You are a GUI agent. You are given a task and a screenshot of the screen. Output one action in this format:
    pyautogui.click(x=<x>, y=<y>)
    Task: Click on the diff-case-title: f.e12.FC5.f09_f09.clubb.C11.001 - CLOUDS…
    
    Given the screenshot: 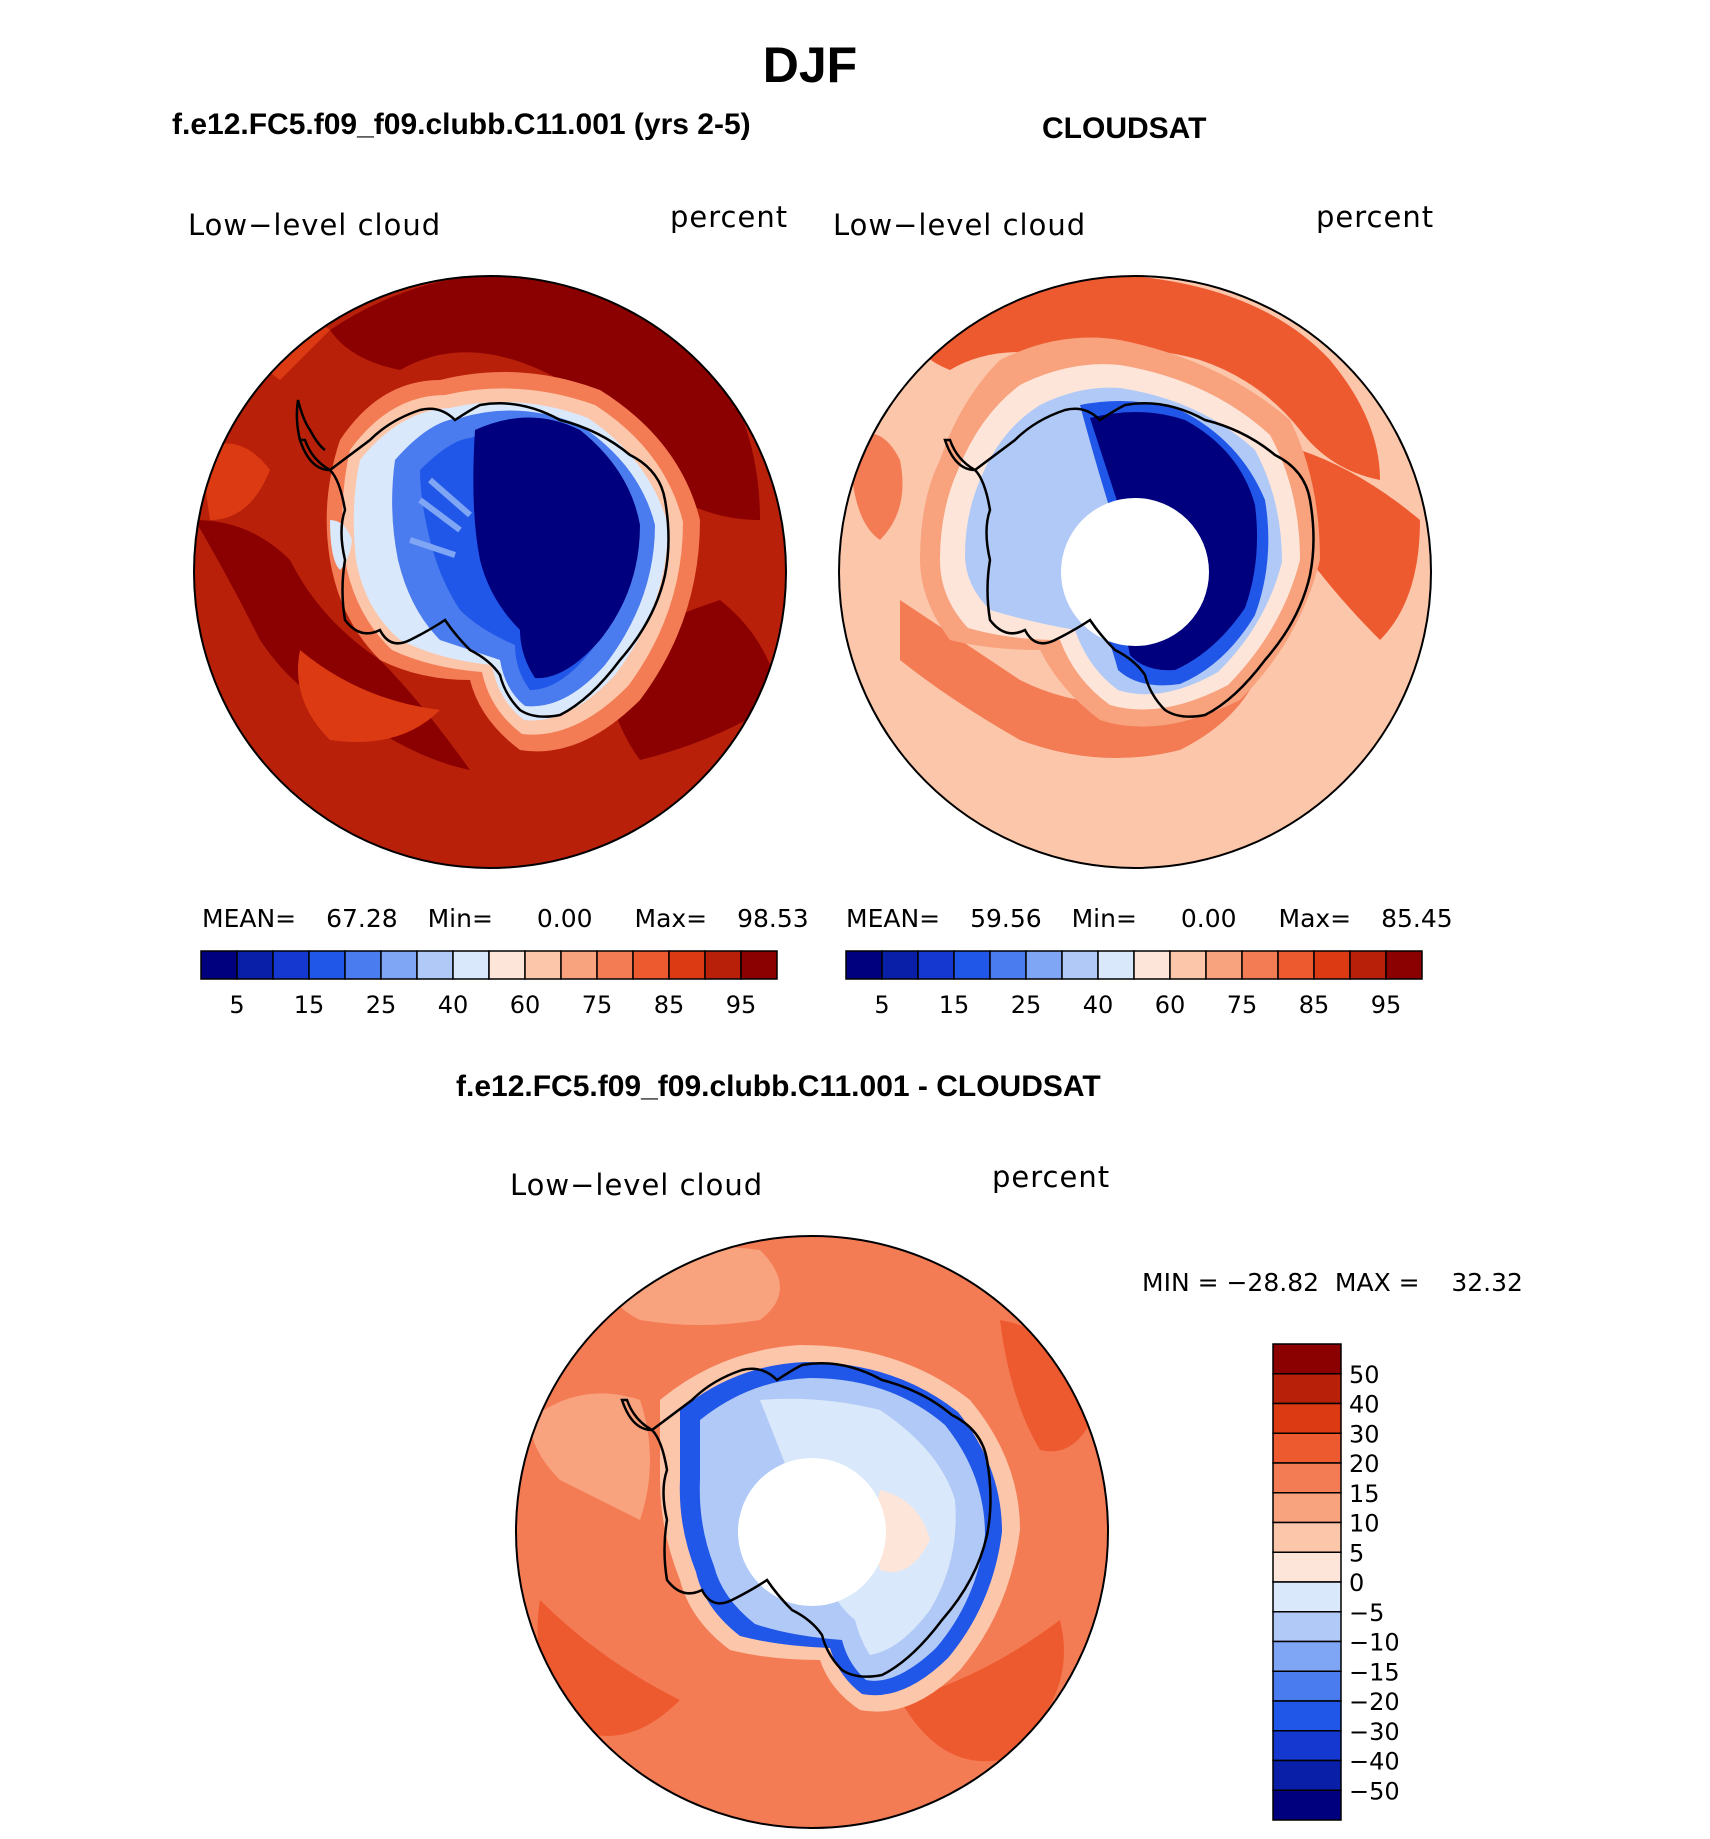 What is the action you would take?
    pyautogui.click(x=778, y=1086)
    